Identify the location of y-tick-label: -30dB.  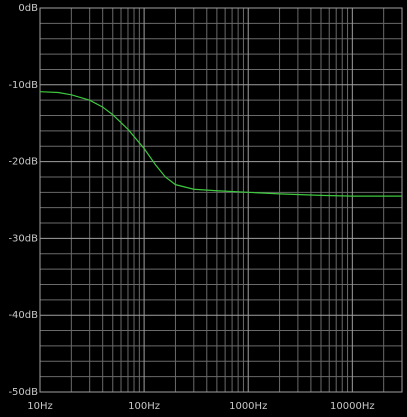
(23, 238).